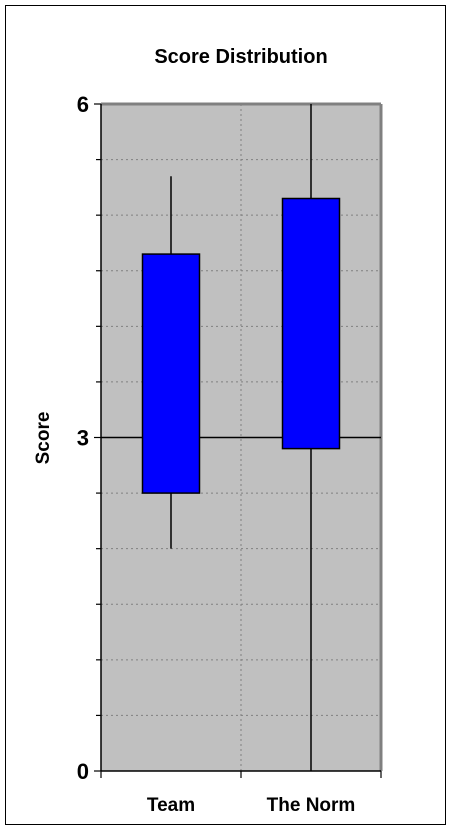  Describe the element at coordinates (171, 805) in the screenshot. I see `x-tick-label: Team` at that location.